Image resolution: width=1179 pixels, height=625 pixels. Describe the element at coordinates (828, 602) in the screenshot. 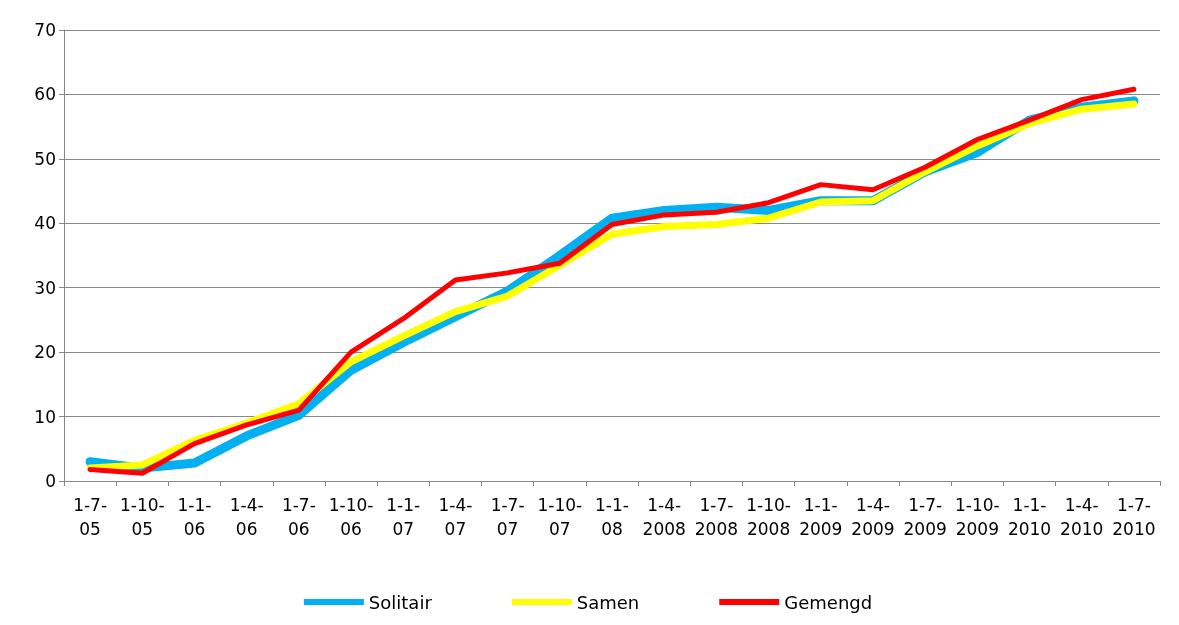

I see `legend-label: Gemengd` at that location.